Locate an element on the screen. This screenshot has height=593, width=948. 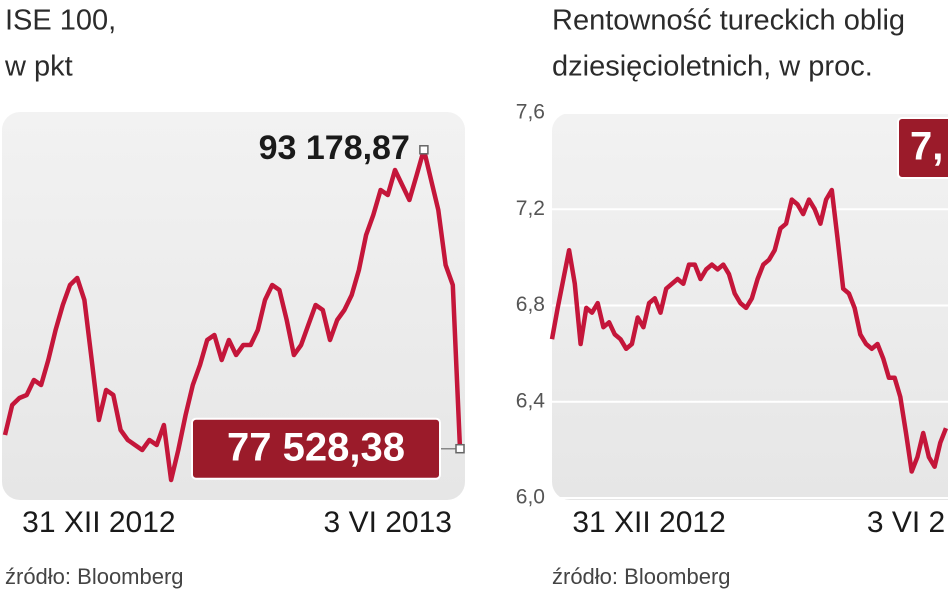
label-box is located at coordinates (316, 448).